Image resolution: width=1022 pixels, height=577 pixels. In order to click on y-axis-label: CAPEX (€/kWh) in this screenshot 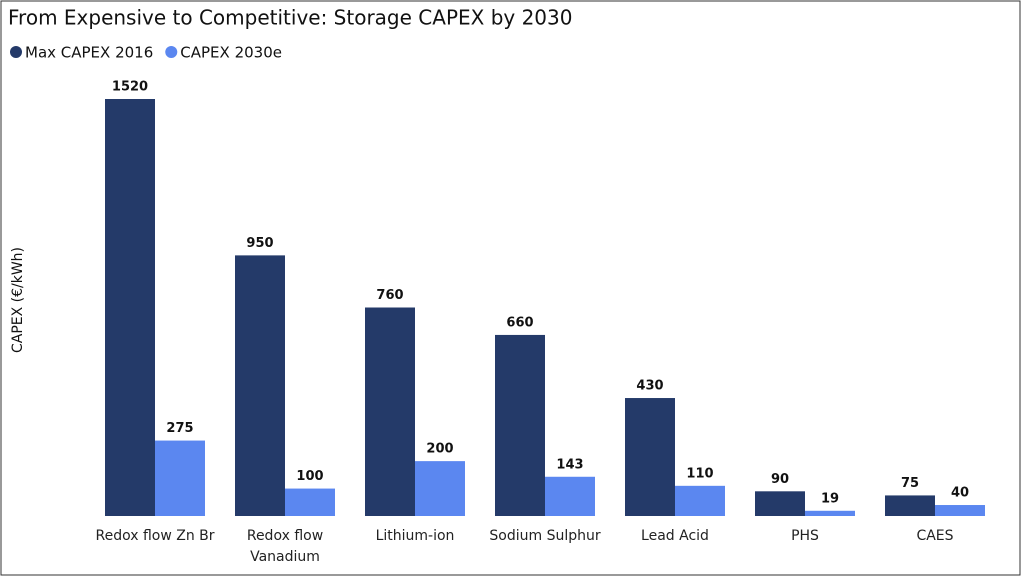, I will do `click(18, 300)`.